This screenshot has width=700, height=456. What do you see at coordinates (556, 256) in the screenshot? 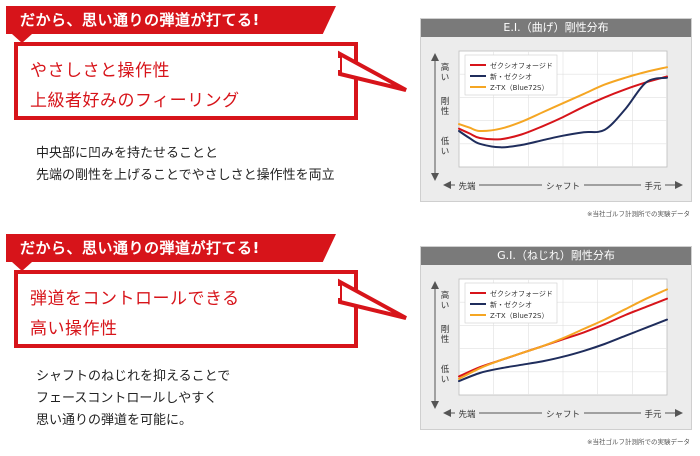
I see `chart-title: G.I.（ねじれ）剛性分布` at bounding box center [556, 256].